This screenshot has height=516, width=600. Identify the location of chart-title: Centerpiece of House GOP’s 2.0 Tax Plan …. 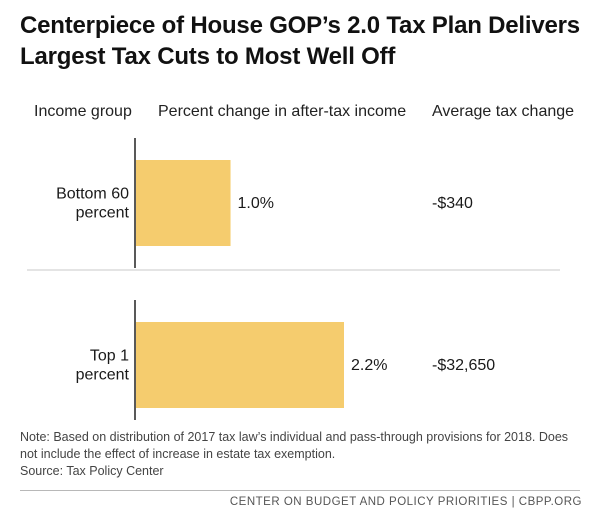
(300, 41).